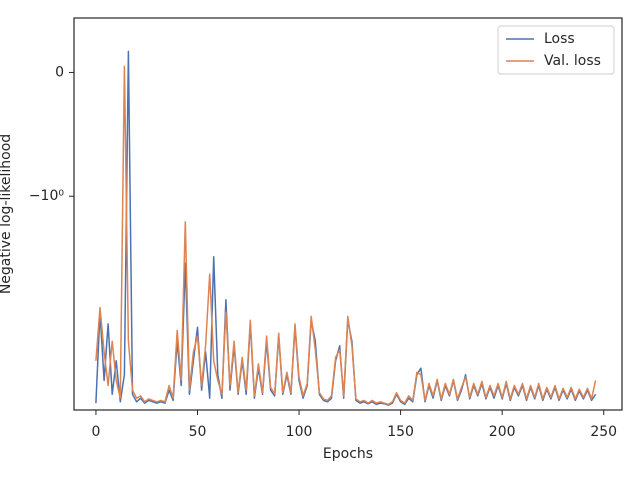 The image size is (640, 480). What do you see at coordinates (7, 214) in the screenshot?
I see `y-axis-label: Negative log-likelihood` at bounding box center [7, 214].